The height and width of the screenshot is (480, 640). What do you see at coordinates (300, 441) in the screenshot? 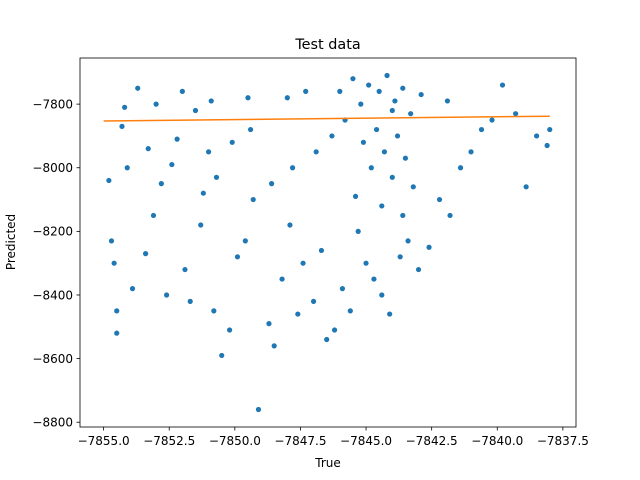
I see `x-tick-label: −7847.5` at bounding box center [300, 441].